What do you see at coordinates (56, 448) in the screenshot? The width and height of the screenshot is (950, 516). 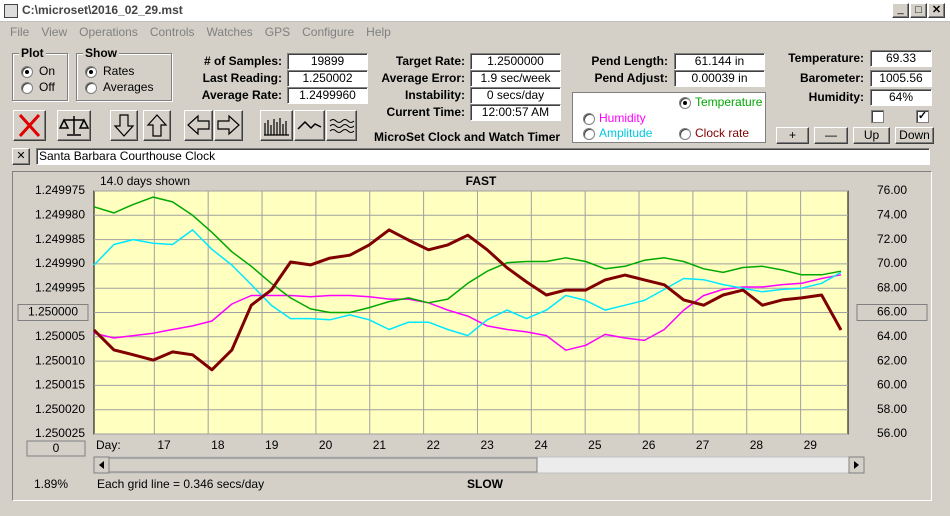 I see `scroll-reset-button` at bounding box center [56, 448].